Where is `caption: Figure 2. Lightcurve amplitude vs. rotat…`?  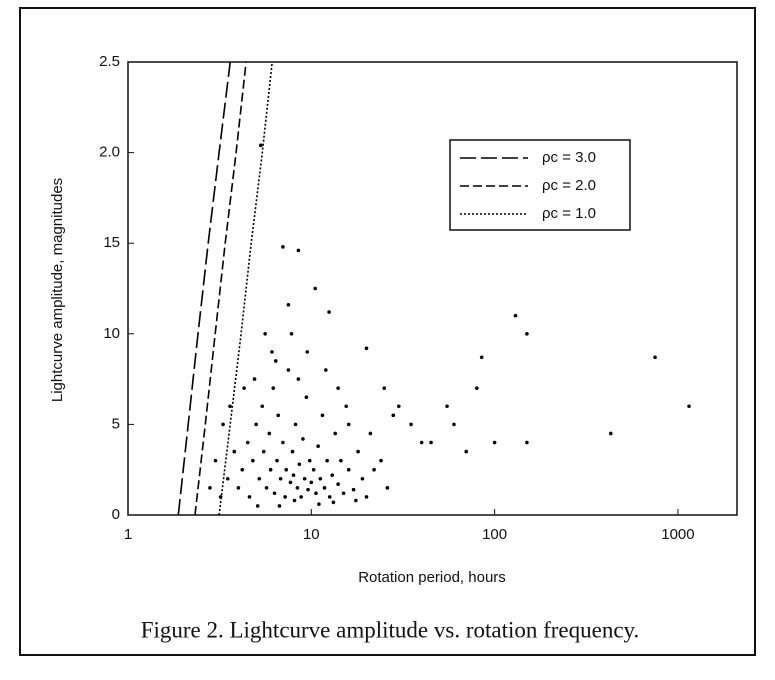
caption: Figure 2. Lightcurve amplitude vs. rotat… is located at coordinates (390, 629).